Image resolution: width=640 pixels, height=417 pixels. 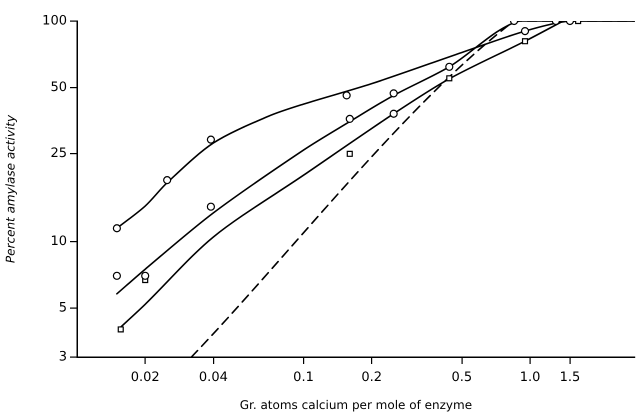 What do you see at coordinates (58, 154) in the screenshot?
I see `y-tick-label: 25` at bounding box center [58, 154].